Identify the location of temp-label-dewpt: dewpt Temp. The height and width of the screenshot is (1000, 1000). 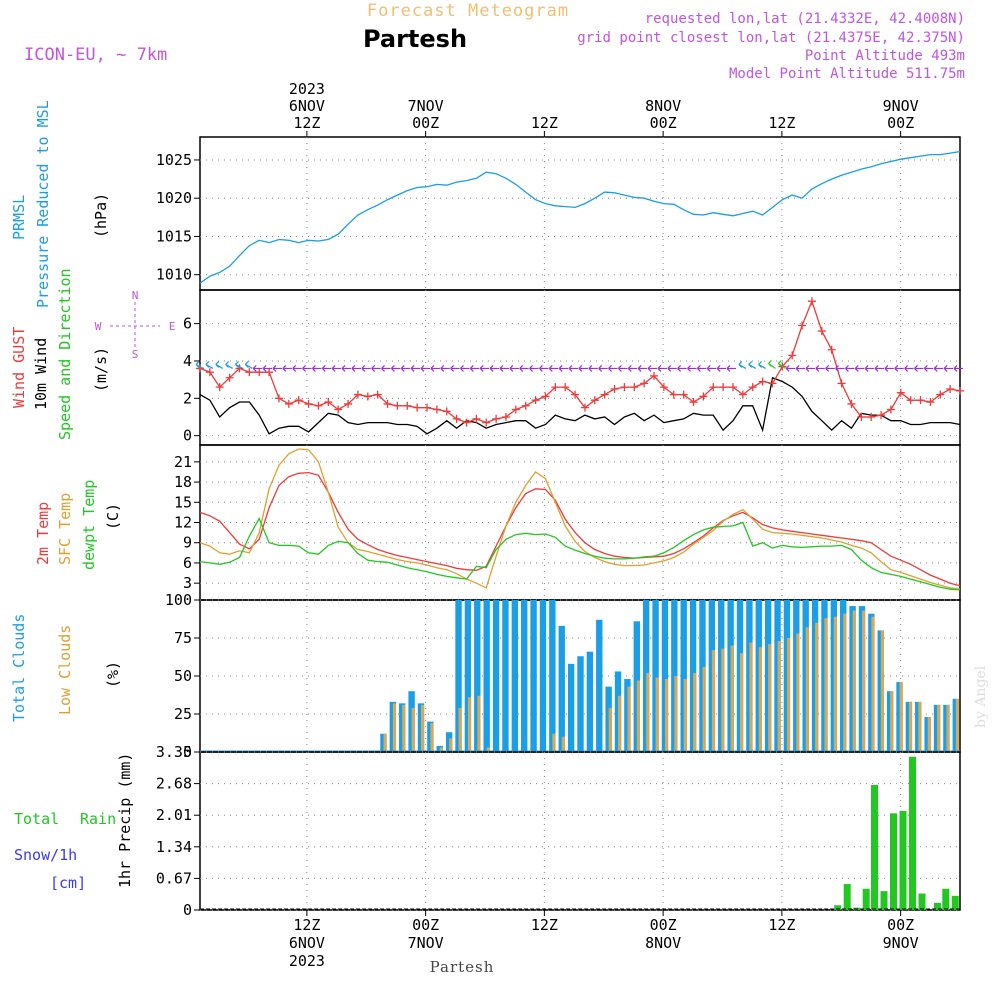
(89, 525).